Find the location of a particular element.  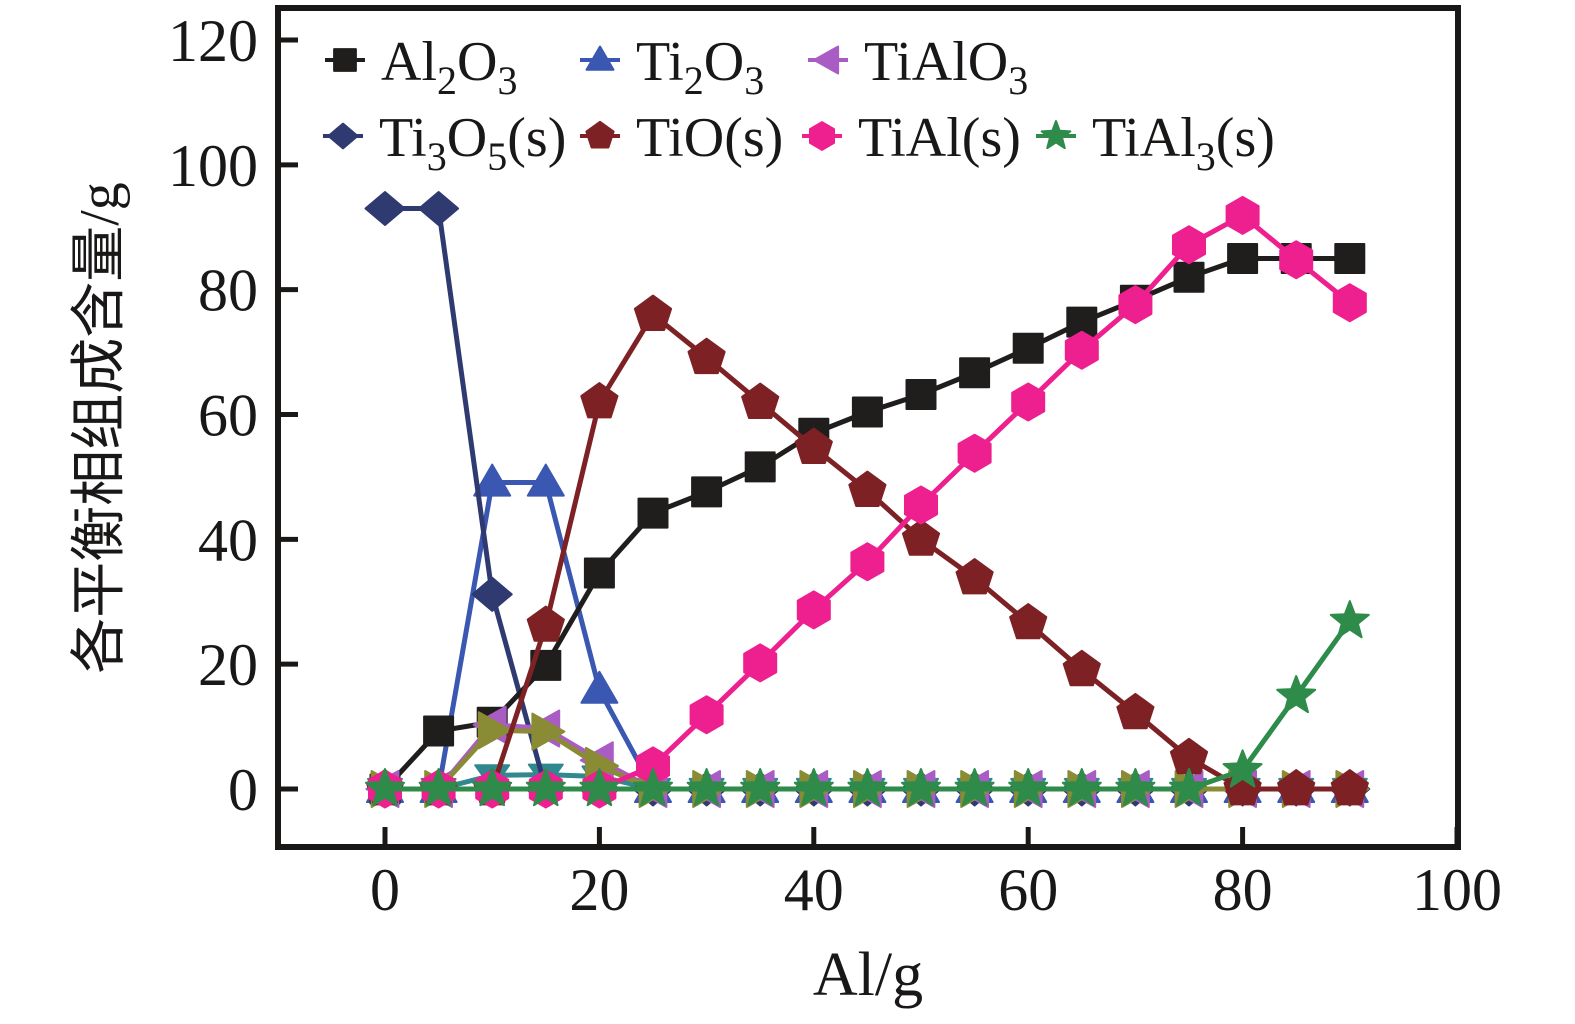

x-tick-label: 20 is located at coordinates (599, 890).